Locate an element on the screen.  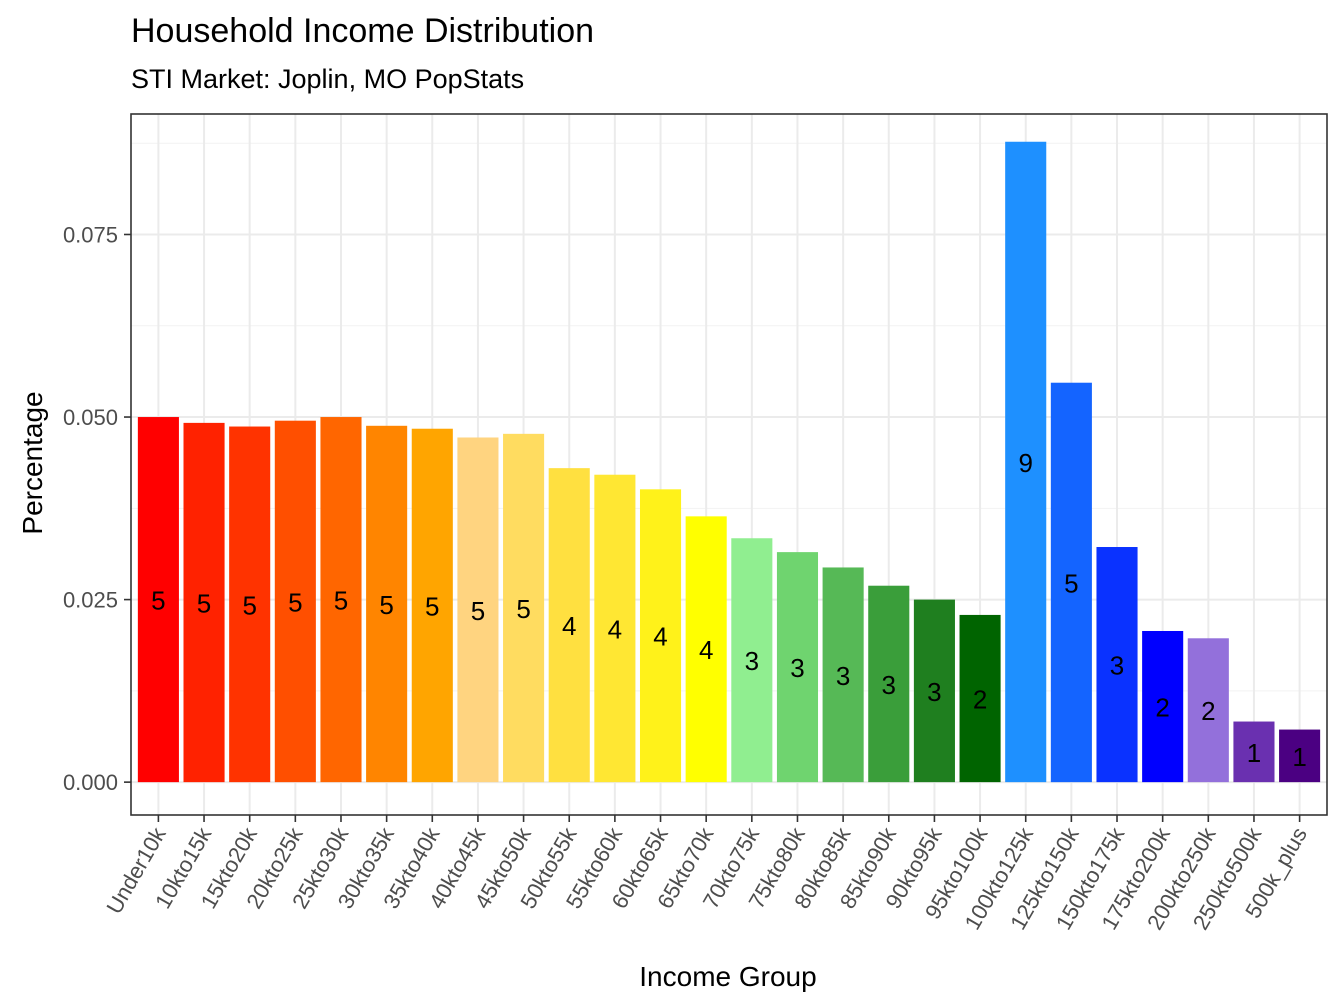
bar-75kto80k is located at coordinates (797, 667).